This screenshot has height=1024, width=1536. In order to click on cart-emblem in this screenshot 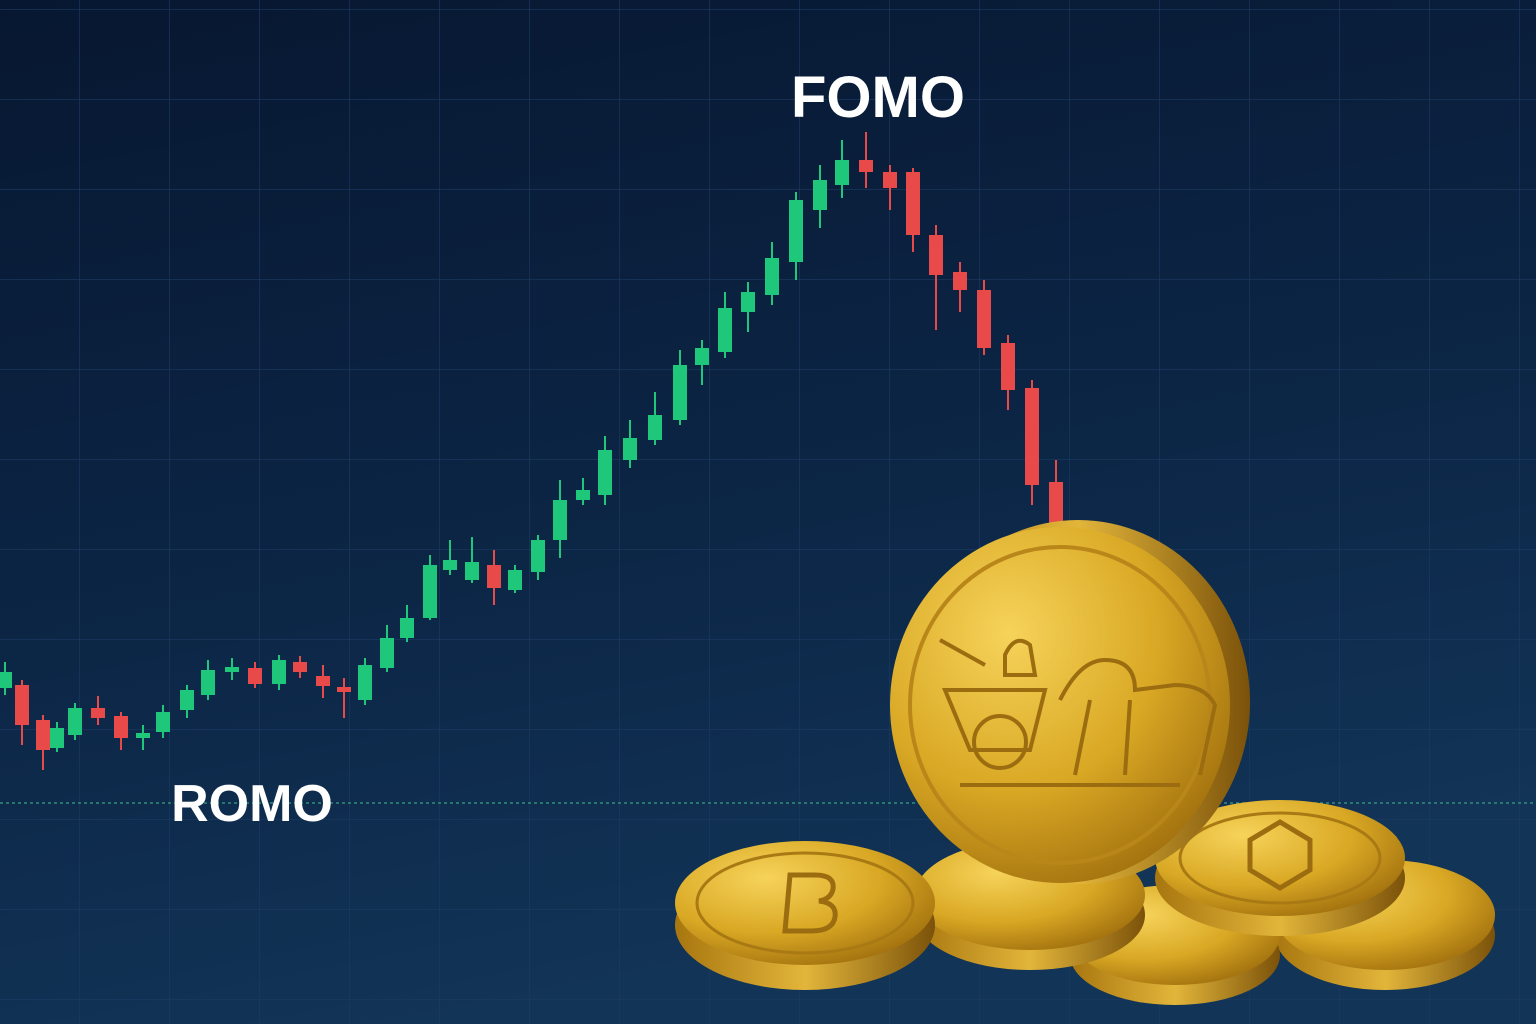, I will do `click(1078, 712)`.